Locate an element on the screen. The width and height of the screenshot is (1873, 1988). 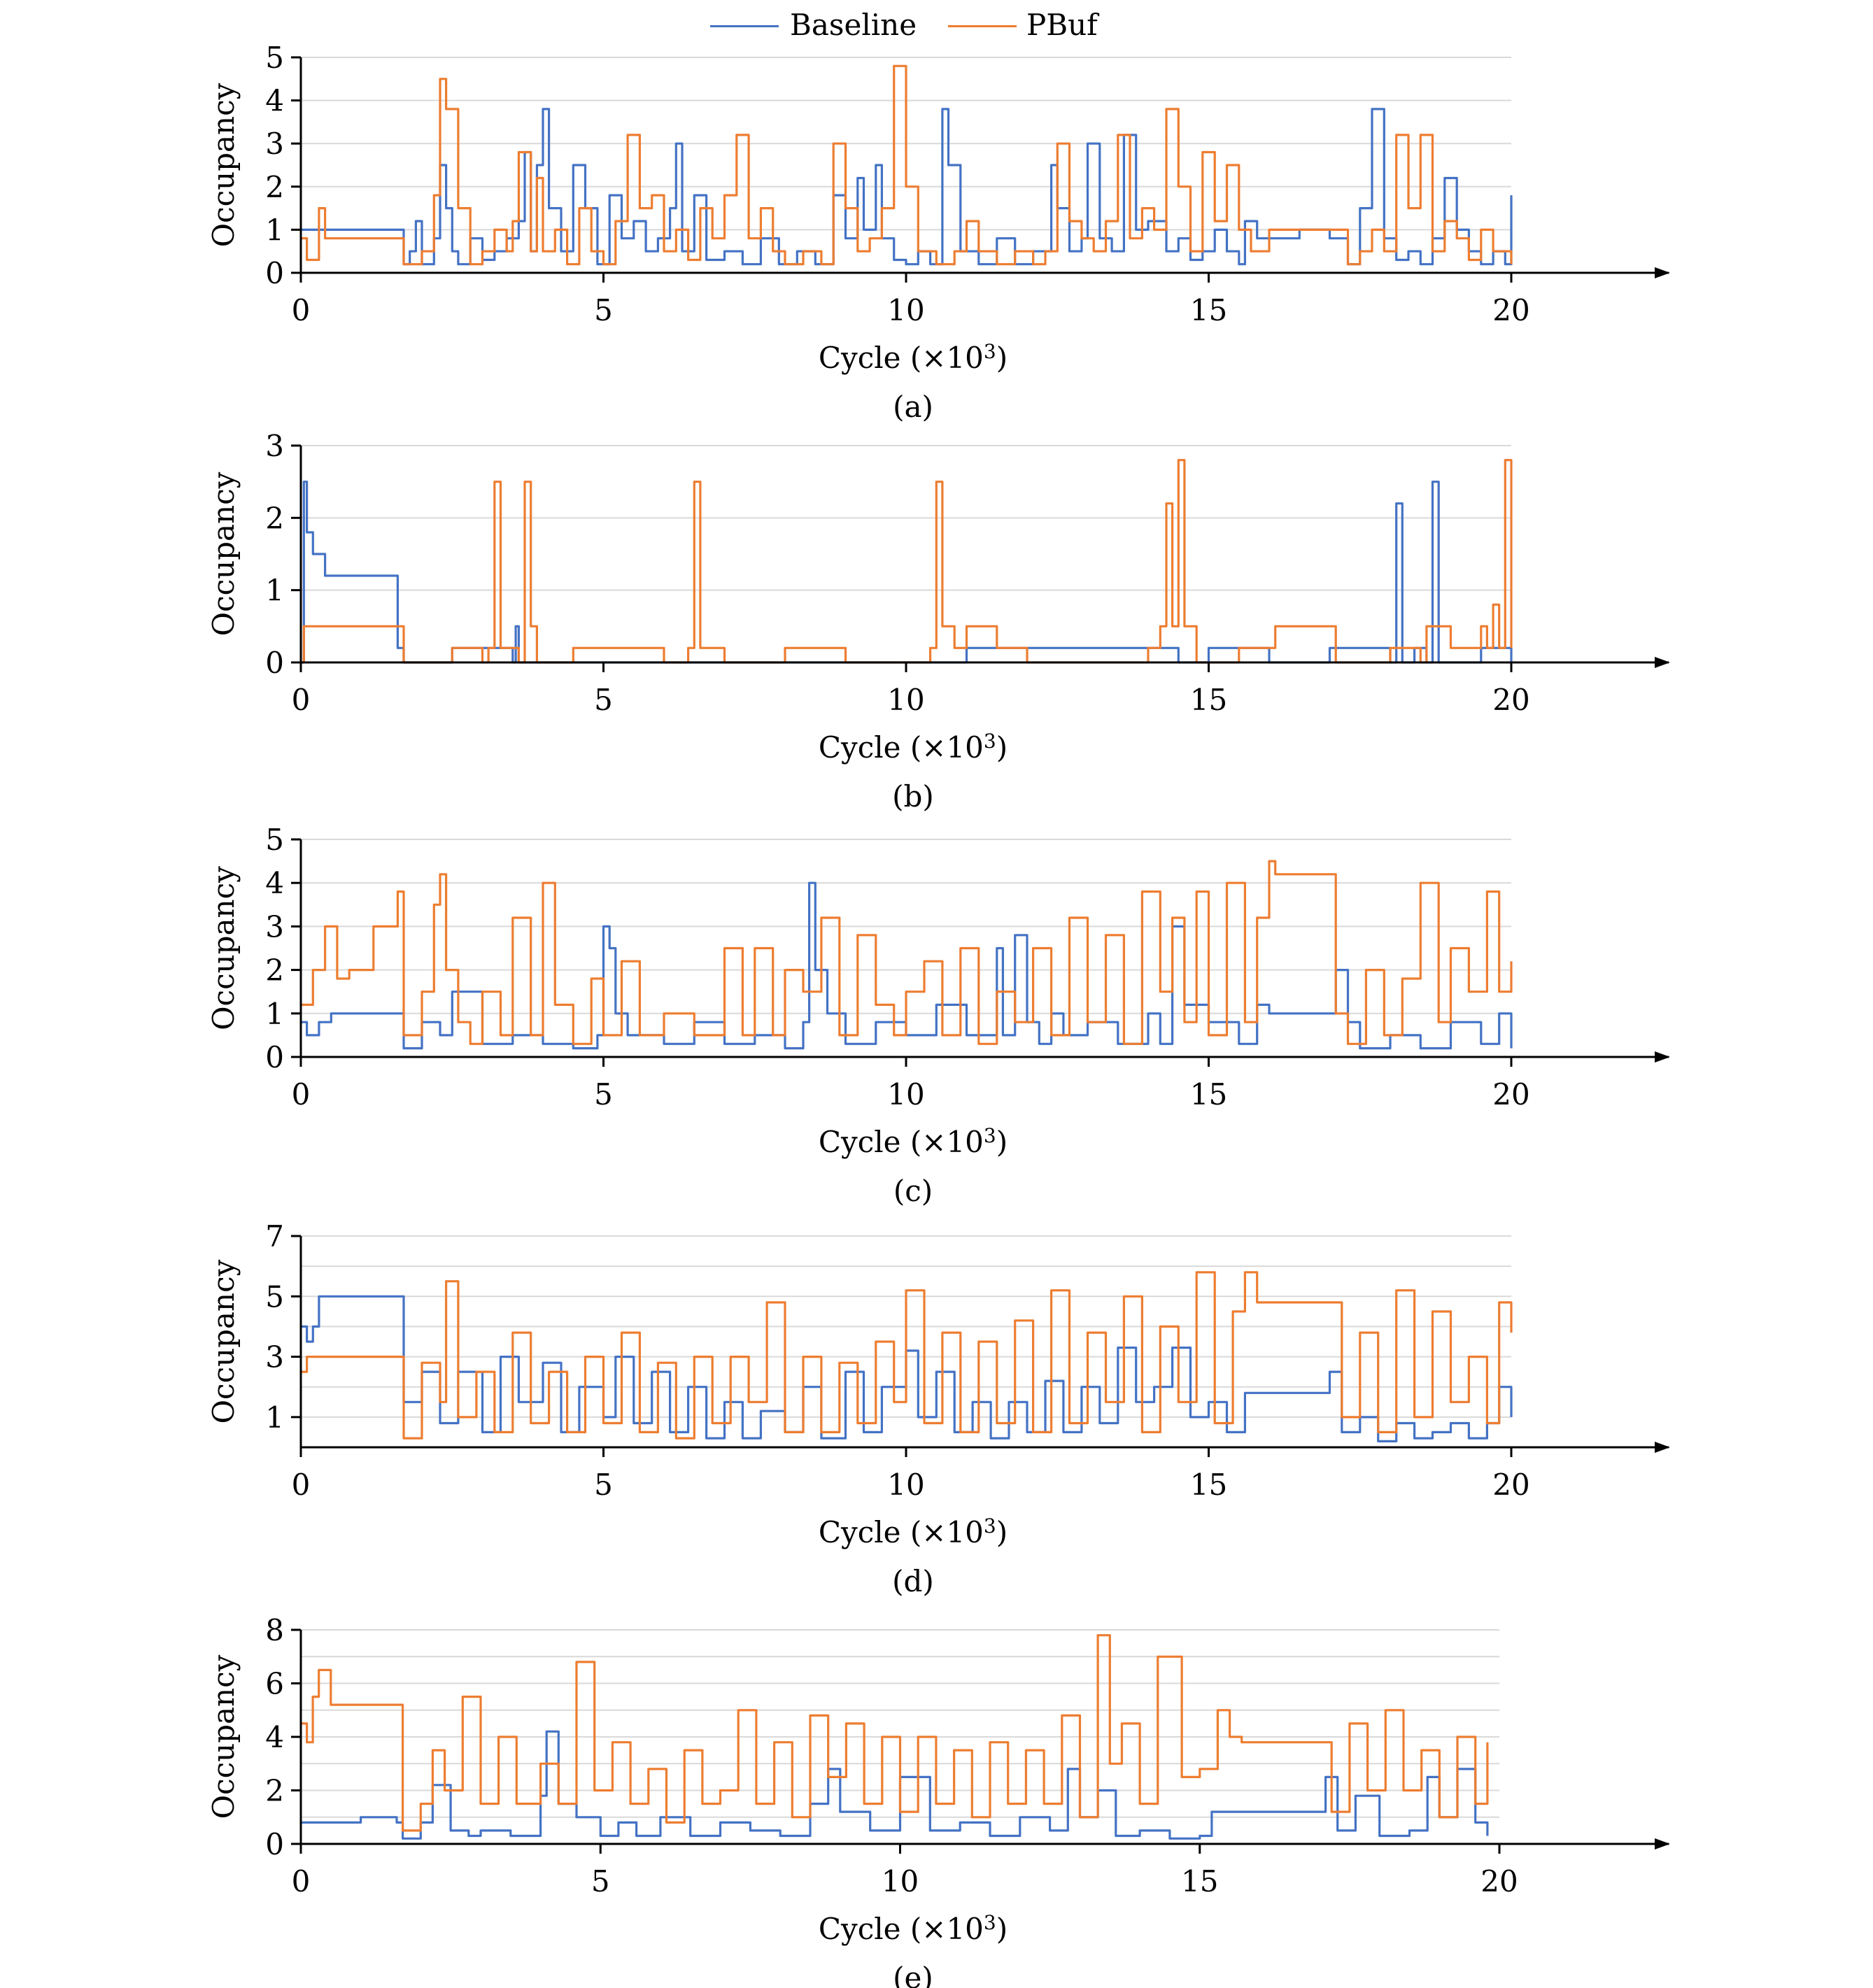
legend-label-baseline: Baseline is located at coordinates (854, 25).